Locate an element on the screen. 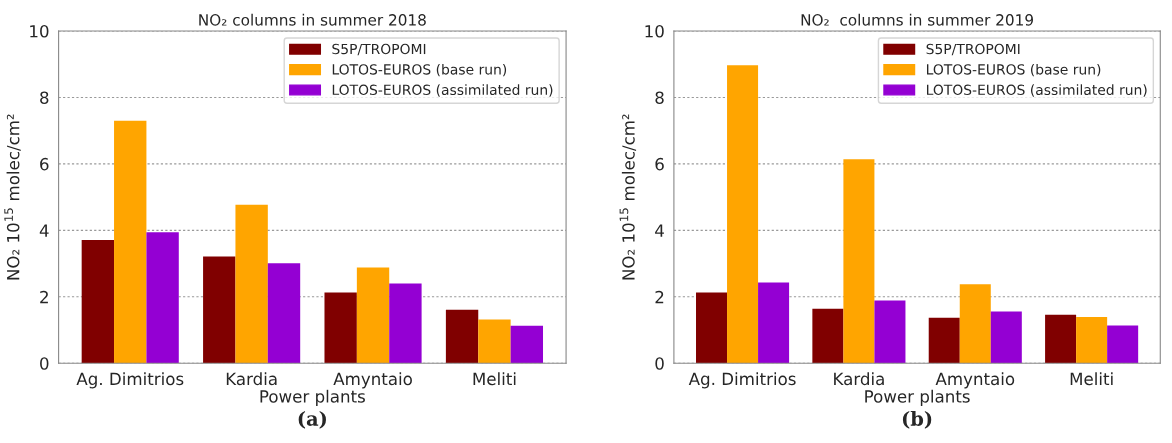  text: (b) is located at coordinates (917, 419).